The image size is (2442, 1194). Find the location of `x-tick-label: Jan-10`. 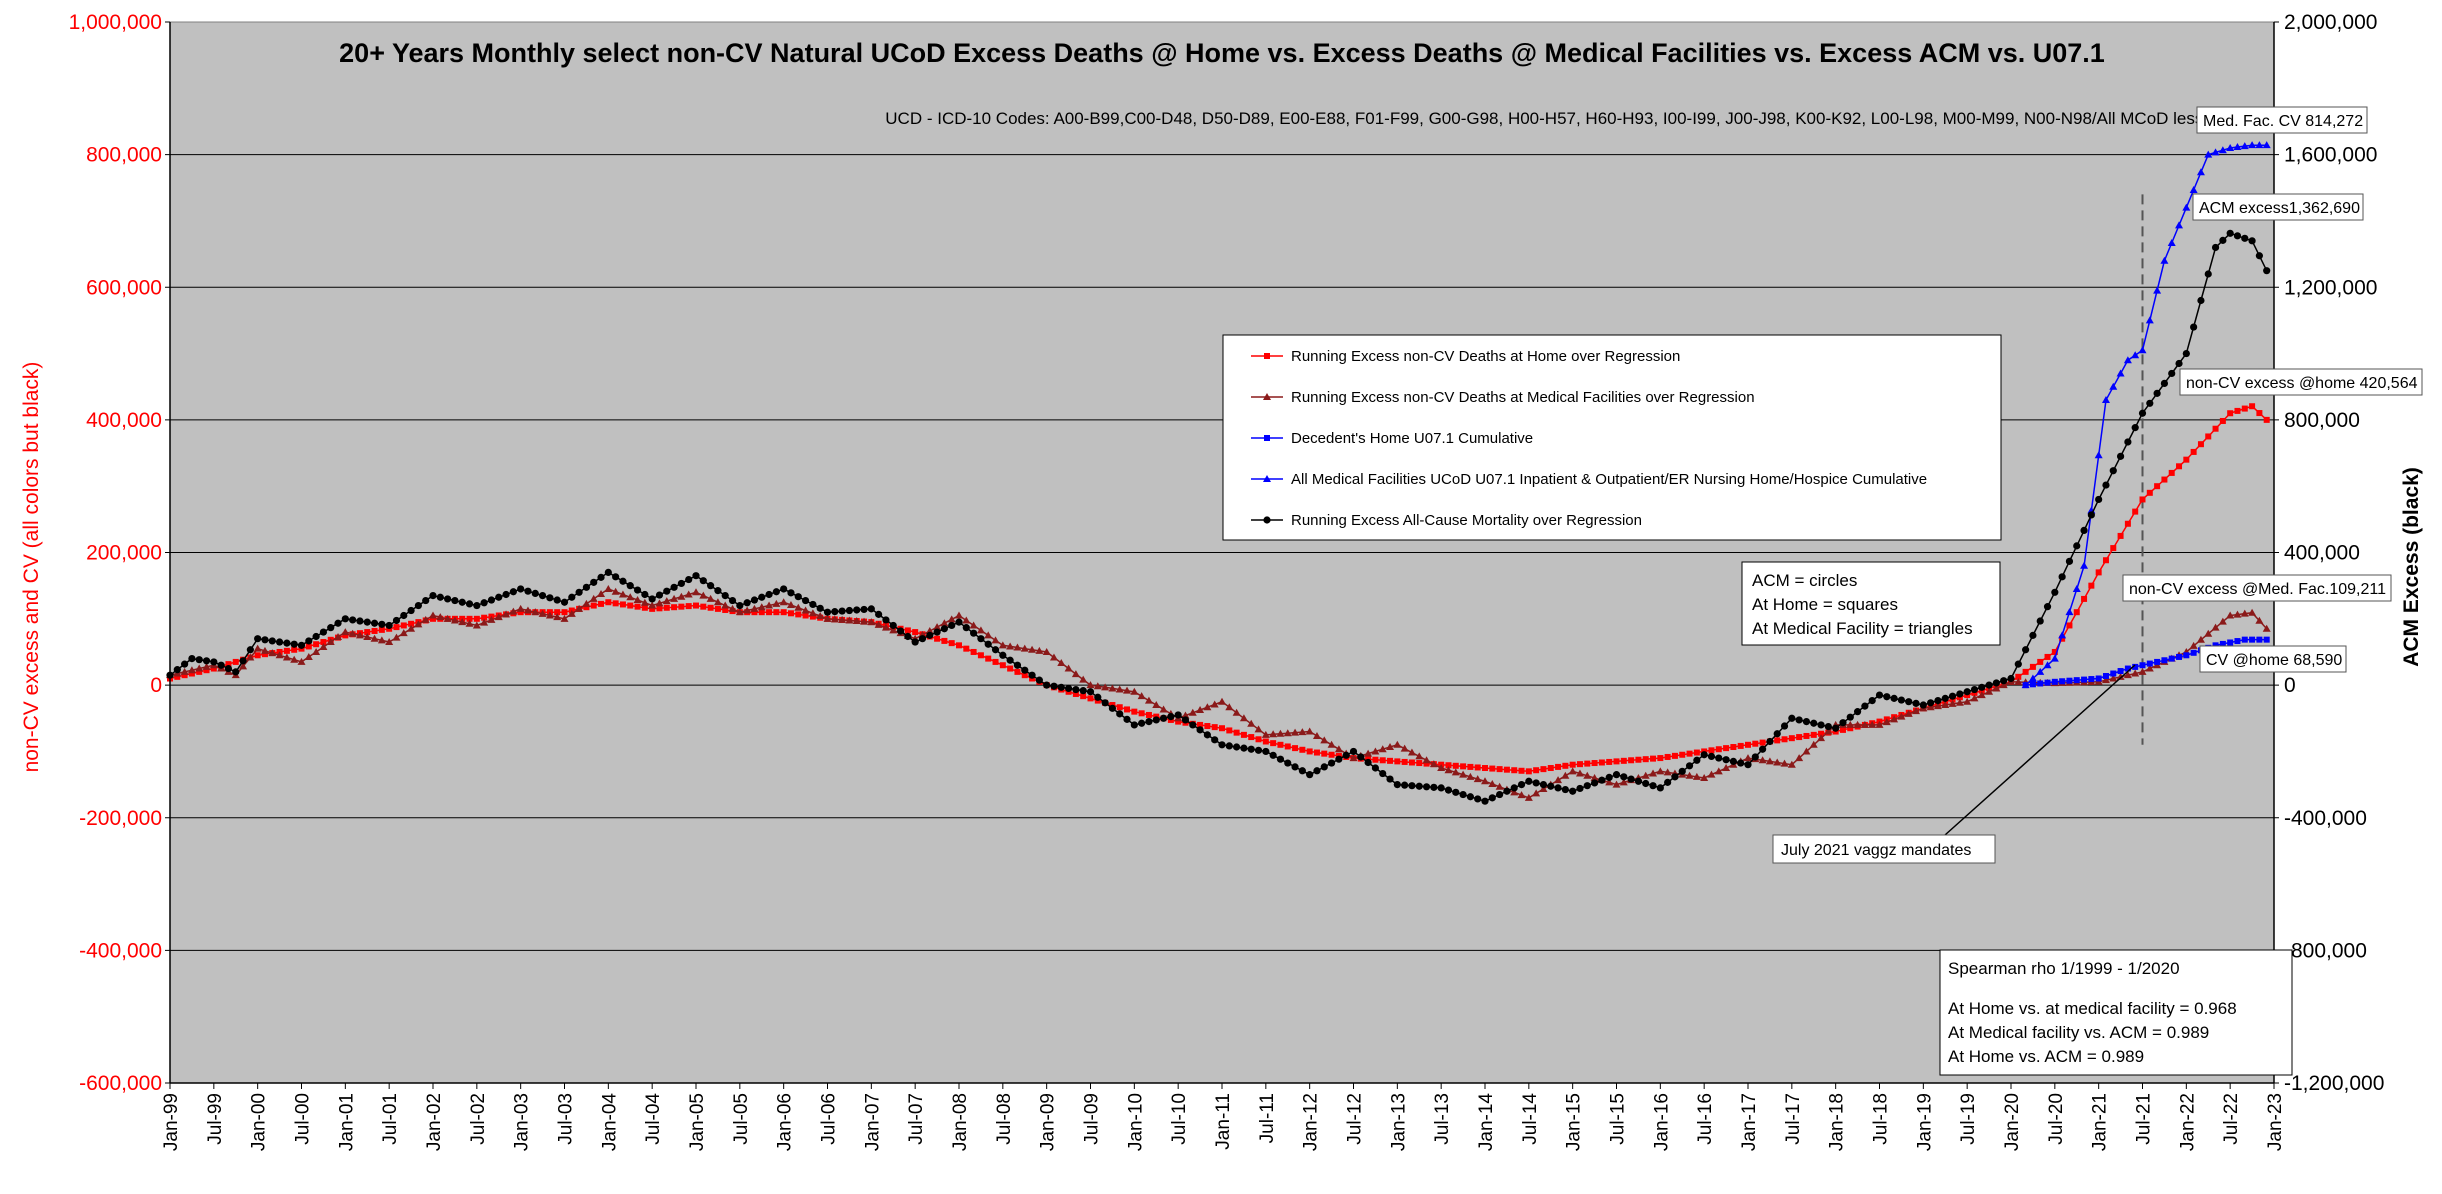

x-tick-label: Jan-10 is located at coordinates (1135, 1122).